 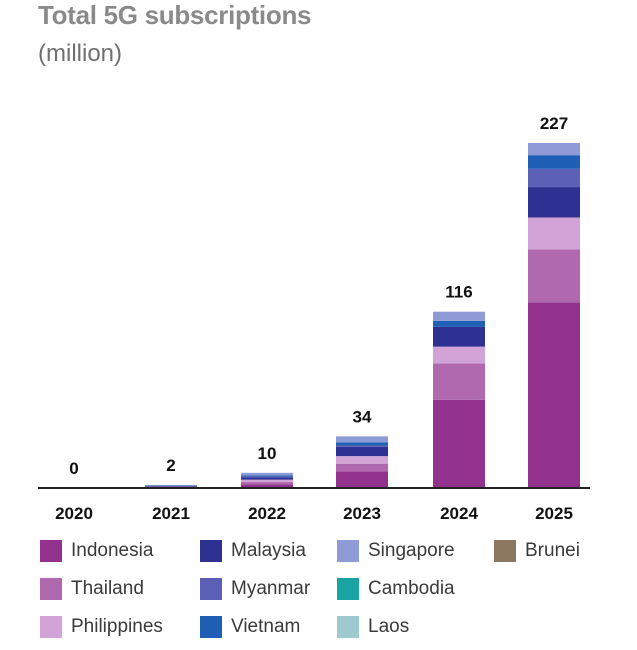 I want to click on bar-segment-malaysia-2023, so click(x=362, y=451).